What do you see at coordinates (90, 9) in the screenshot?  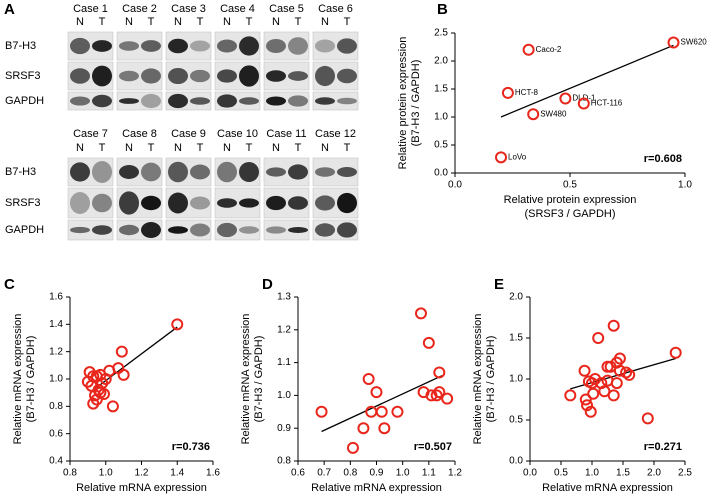 I see `case-label: Case 1` at bounding box center [90, 9].